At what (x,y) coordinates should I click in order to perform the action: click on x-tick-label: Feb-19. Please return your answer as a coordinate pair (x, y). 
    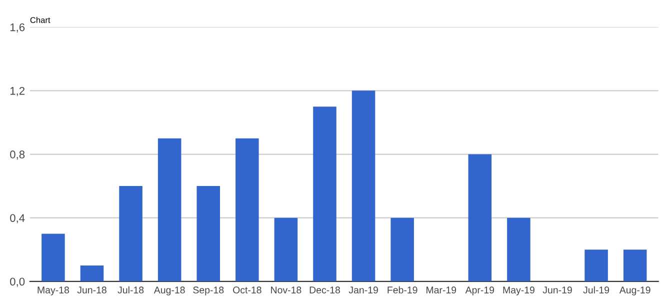
    Looking at the image, I should click on (403, 290).